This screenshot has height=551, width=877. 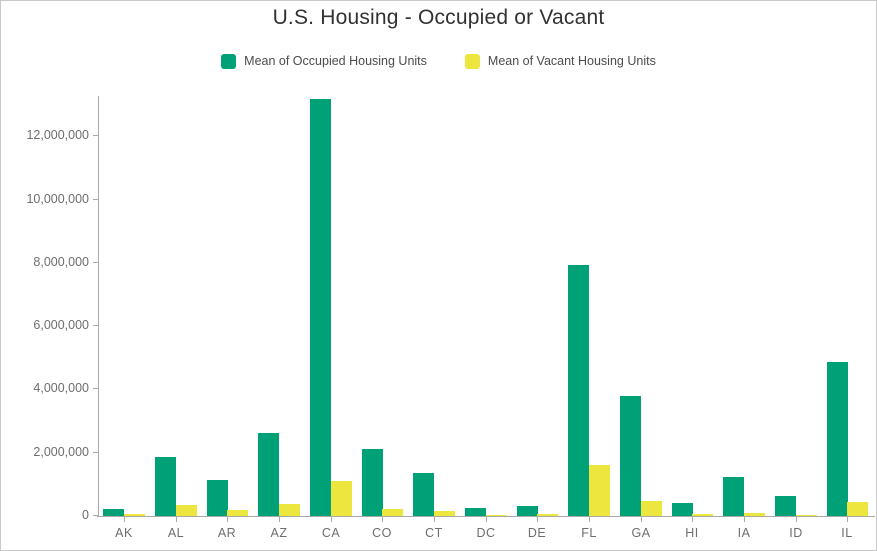 What do you see at coordinates (165, 486) in the screenshot?
I see `bar-occupied-AL` at bounding box center [165, 486].